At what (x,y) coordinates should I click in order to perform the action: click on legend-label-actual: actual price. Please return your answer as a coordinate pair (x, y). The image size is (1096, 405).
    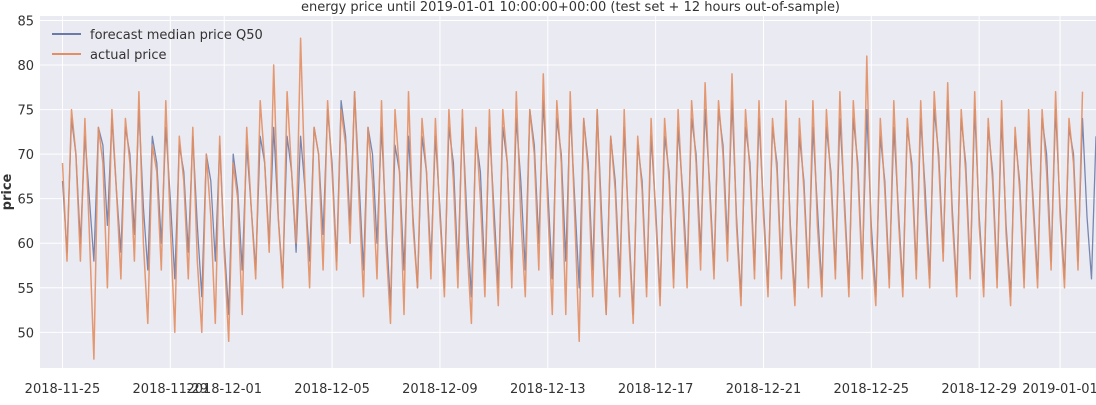
    Looking at the image, I should click on (128, 55).